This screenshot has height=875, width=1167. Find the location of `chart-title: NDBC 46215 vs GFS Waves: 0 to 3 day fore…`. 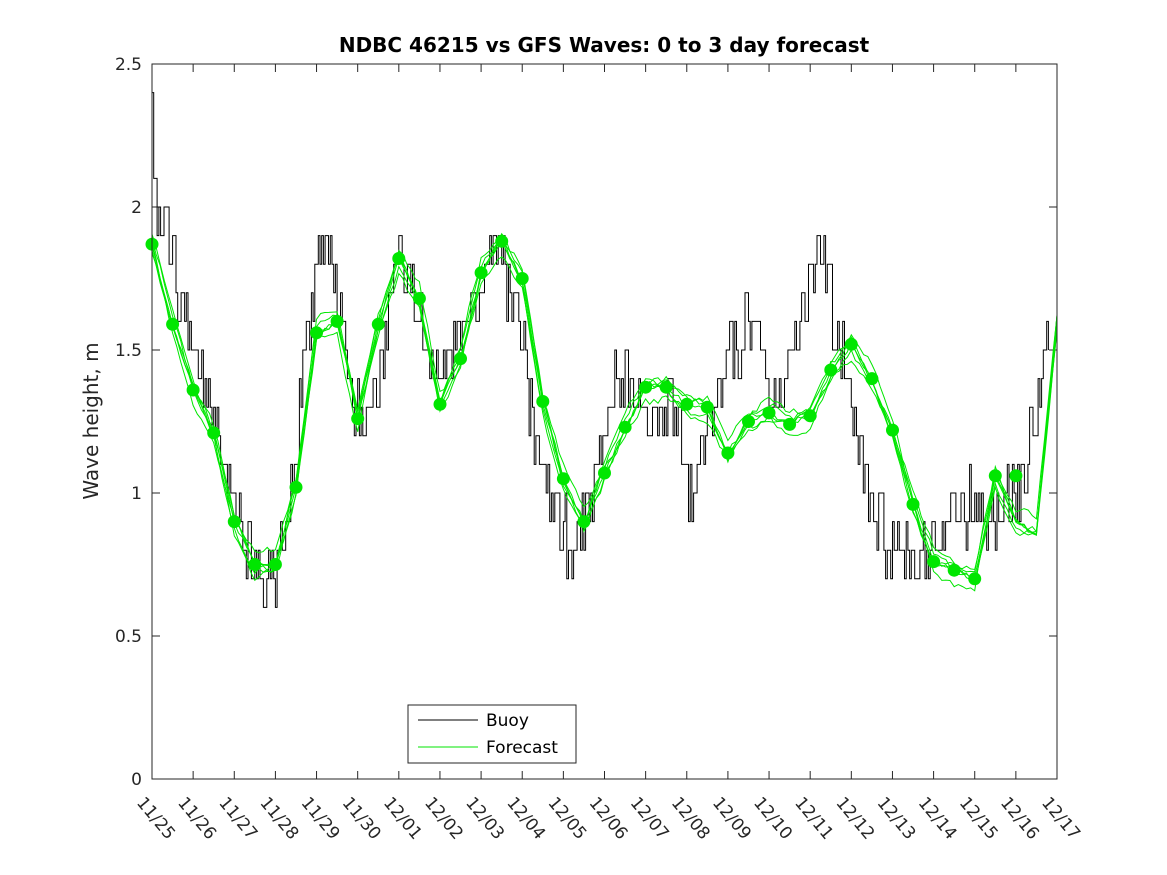

chart-title: NDBC 46215 vs GFS Waves: 0 to 3 day fore… is located at coordinates (604, 45).